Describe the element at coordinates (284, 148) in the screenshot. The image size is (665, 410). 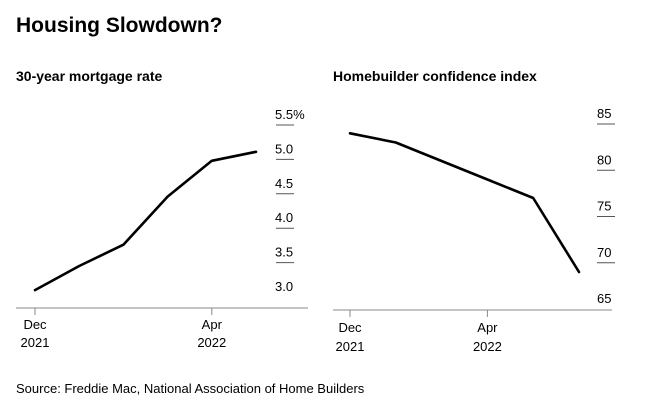
I see `mortgage-y-tick-label: 5.0` at that location.